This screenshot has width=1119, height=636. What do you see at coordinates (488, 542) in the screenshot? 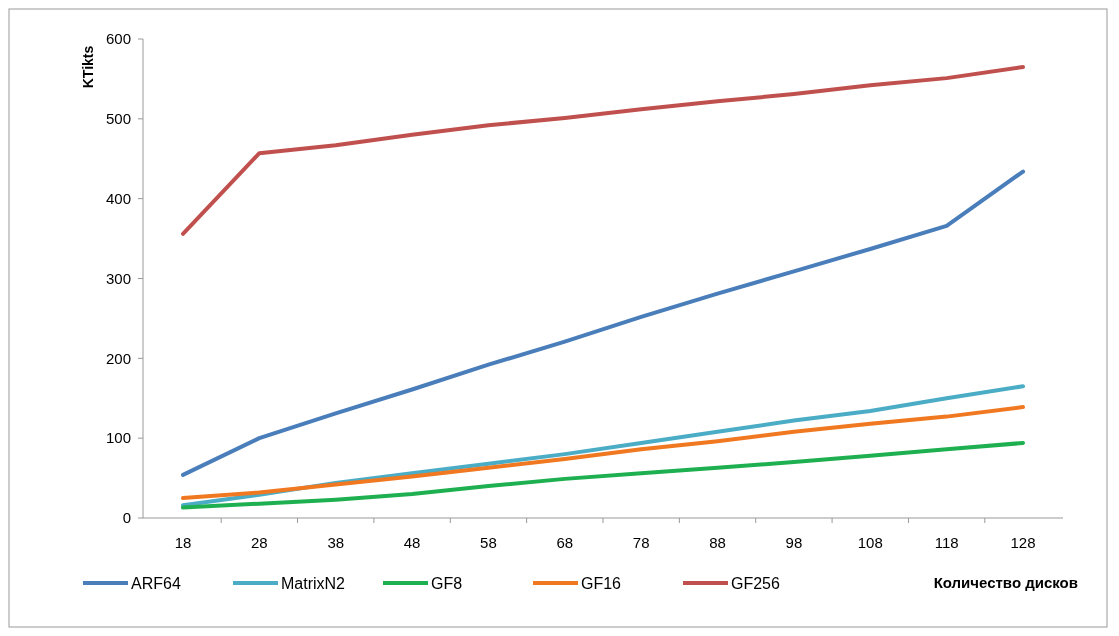
I see `x-tick-label: 58` at bounding box center [488, 542].